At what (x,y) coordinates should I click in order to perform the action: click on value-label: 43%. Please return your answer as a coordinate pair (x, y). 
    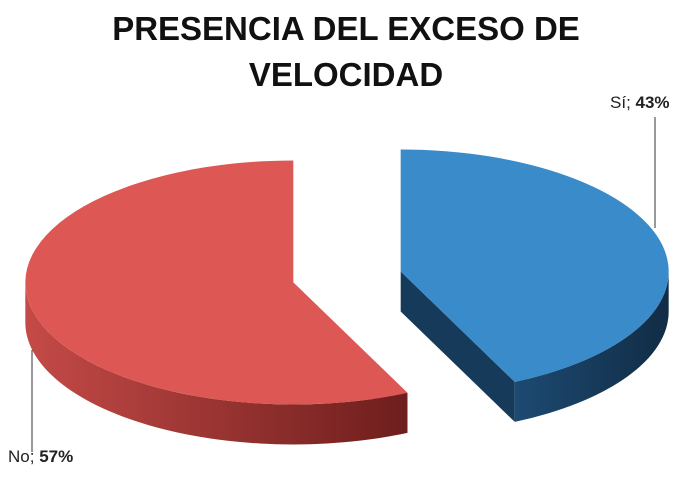
    Looking at the image, I should click on (653, 102).